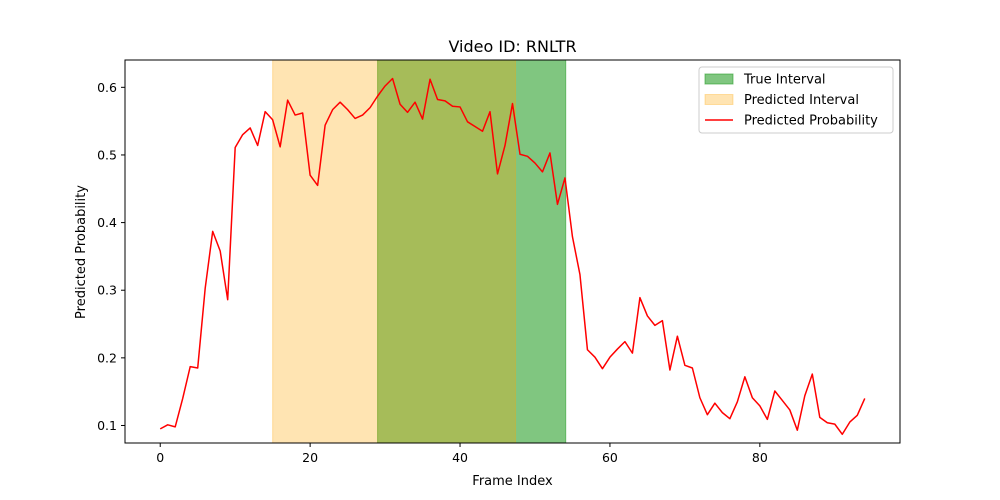 The width and height of the screenshot is (1000, 500). What do you see at coordinates (107, 222) in the screenshot?
I see `y-tick-label: 0.4` at bounding box center [107, 222].